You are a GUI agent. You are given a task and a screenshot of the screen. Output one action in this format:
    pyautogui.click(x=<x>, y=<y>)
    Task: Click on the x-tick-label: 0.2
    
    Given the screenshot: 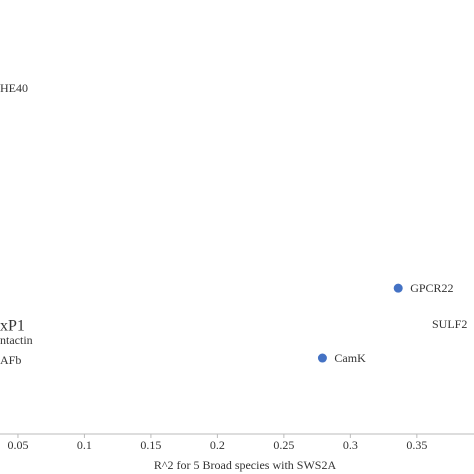 What is the action you would take?
    pyautogui.click(x=217, y=445)
    